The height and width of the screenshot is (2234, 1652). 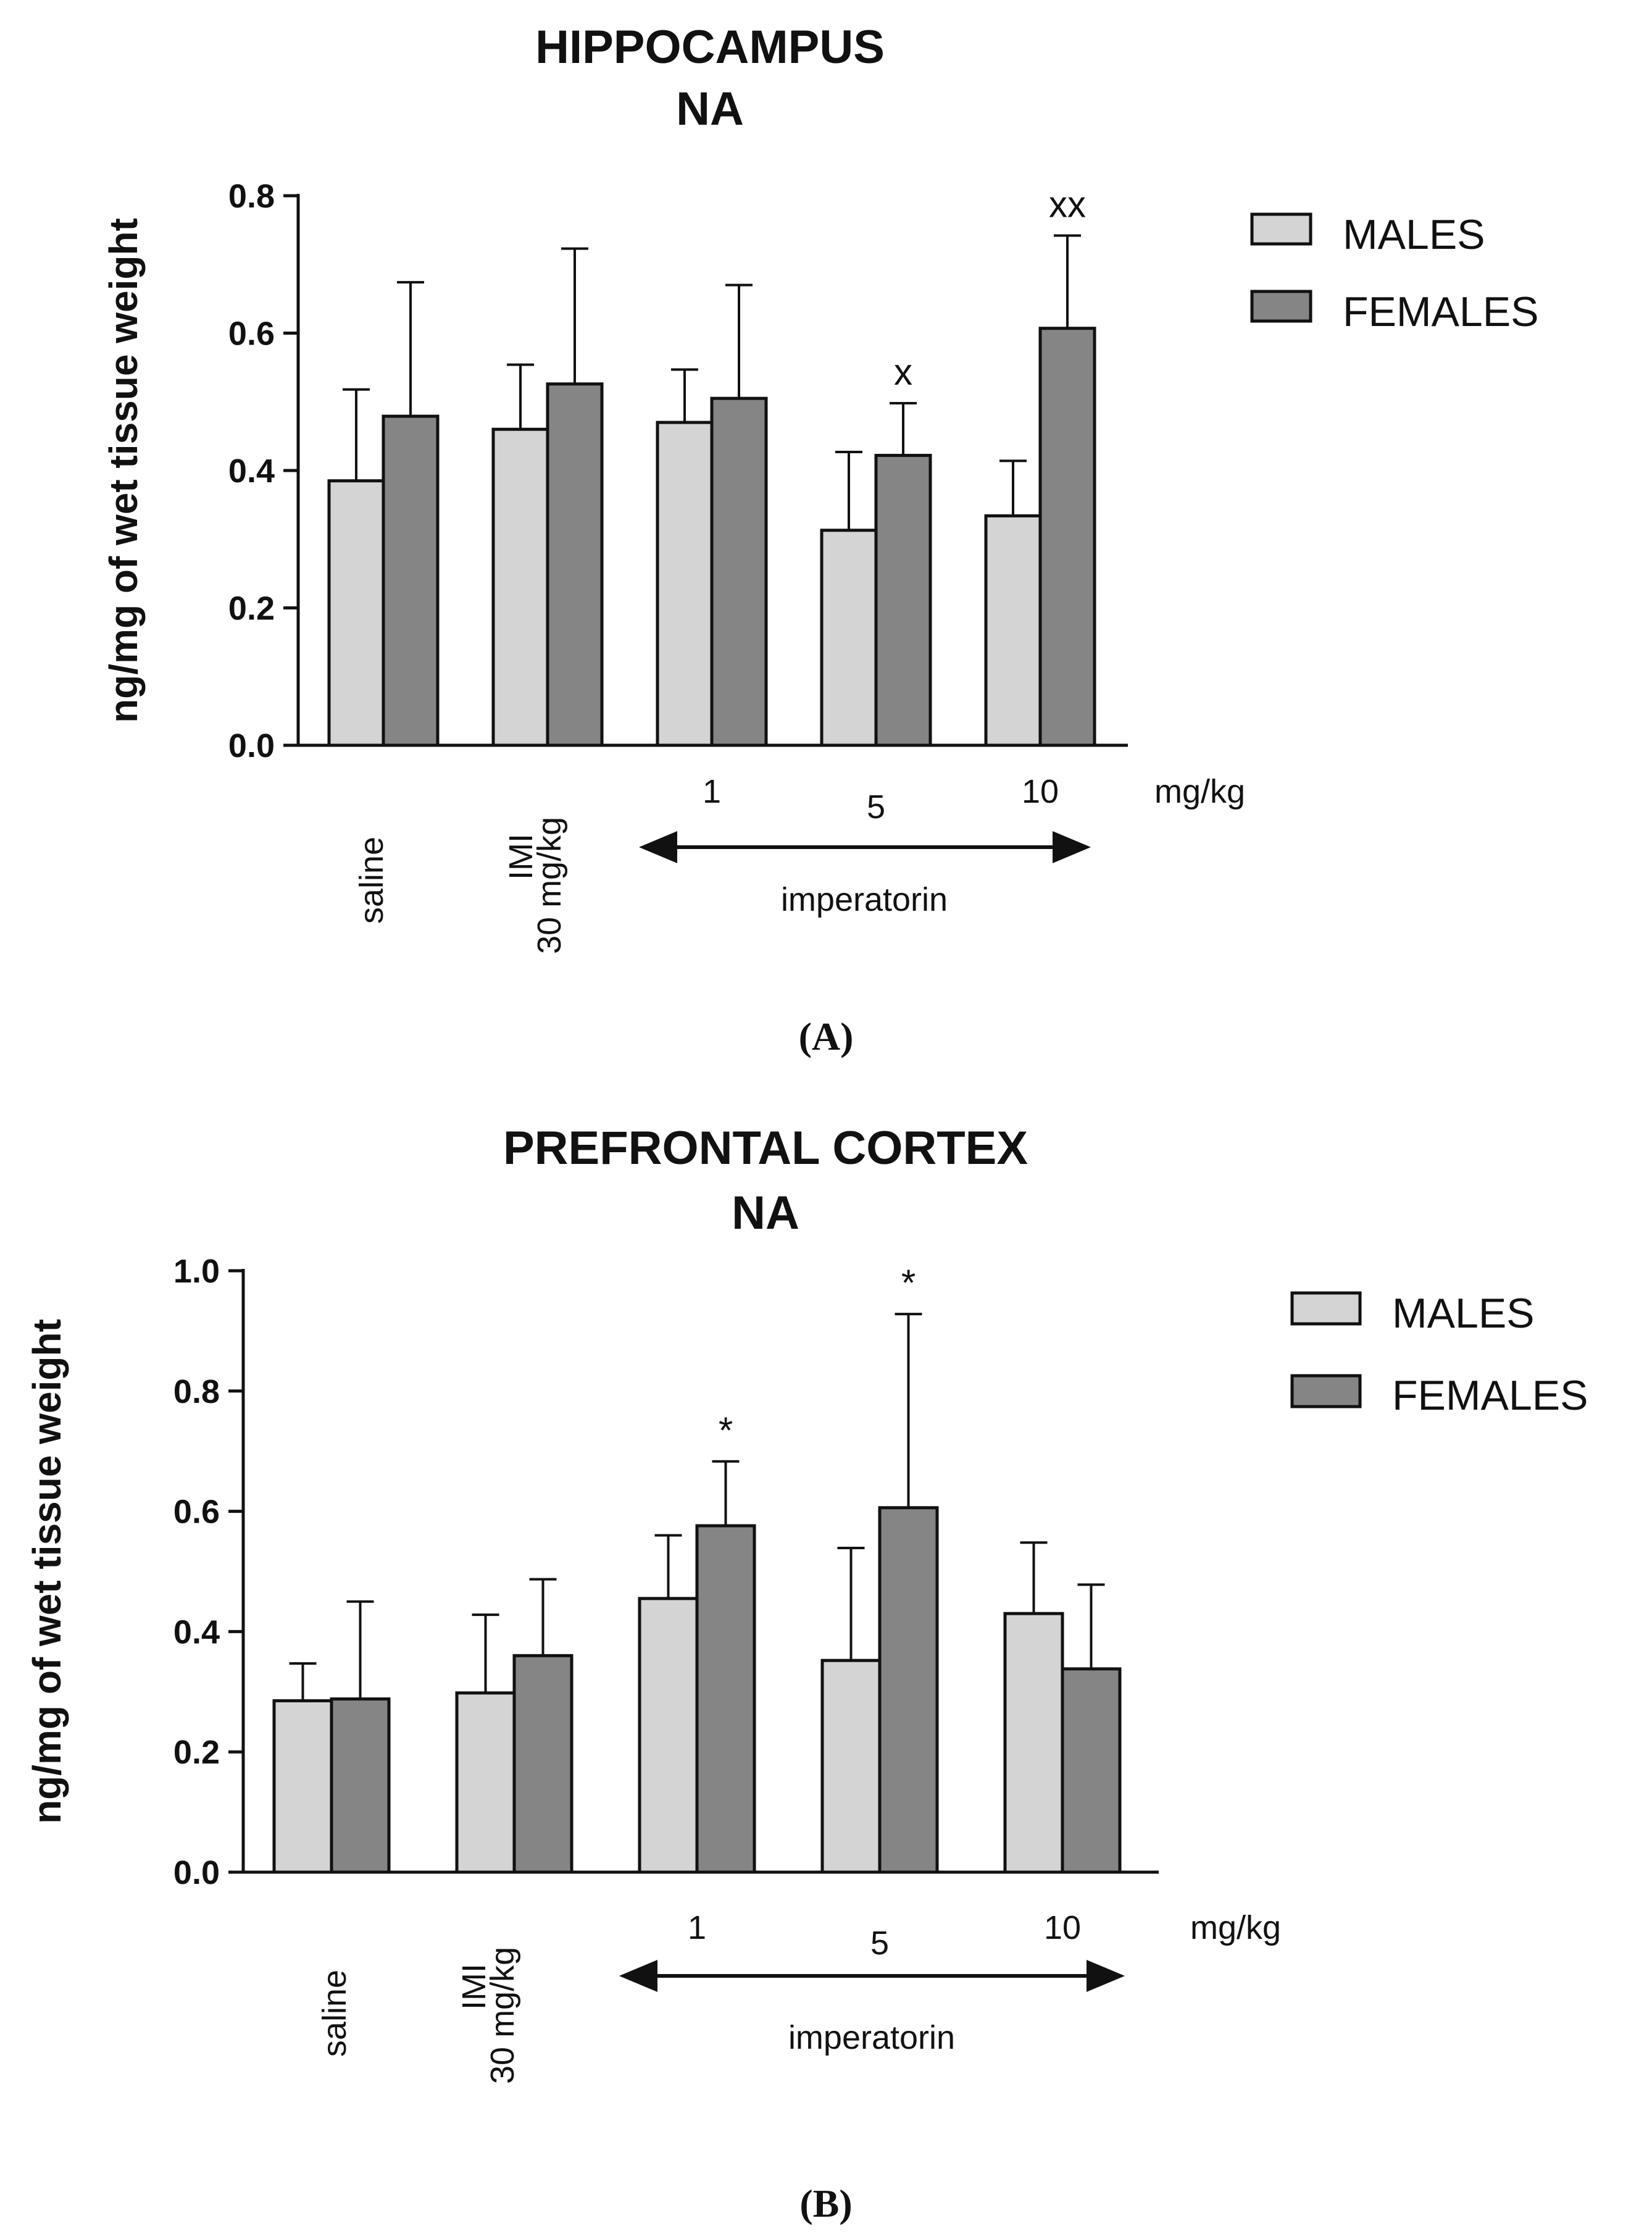 What do you see at coordinates (196, 1271) in the screenshot?
I see `y-tick-label: 1.0` at bounding box center [196, 1271].